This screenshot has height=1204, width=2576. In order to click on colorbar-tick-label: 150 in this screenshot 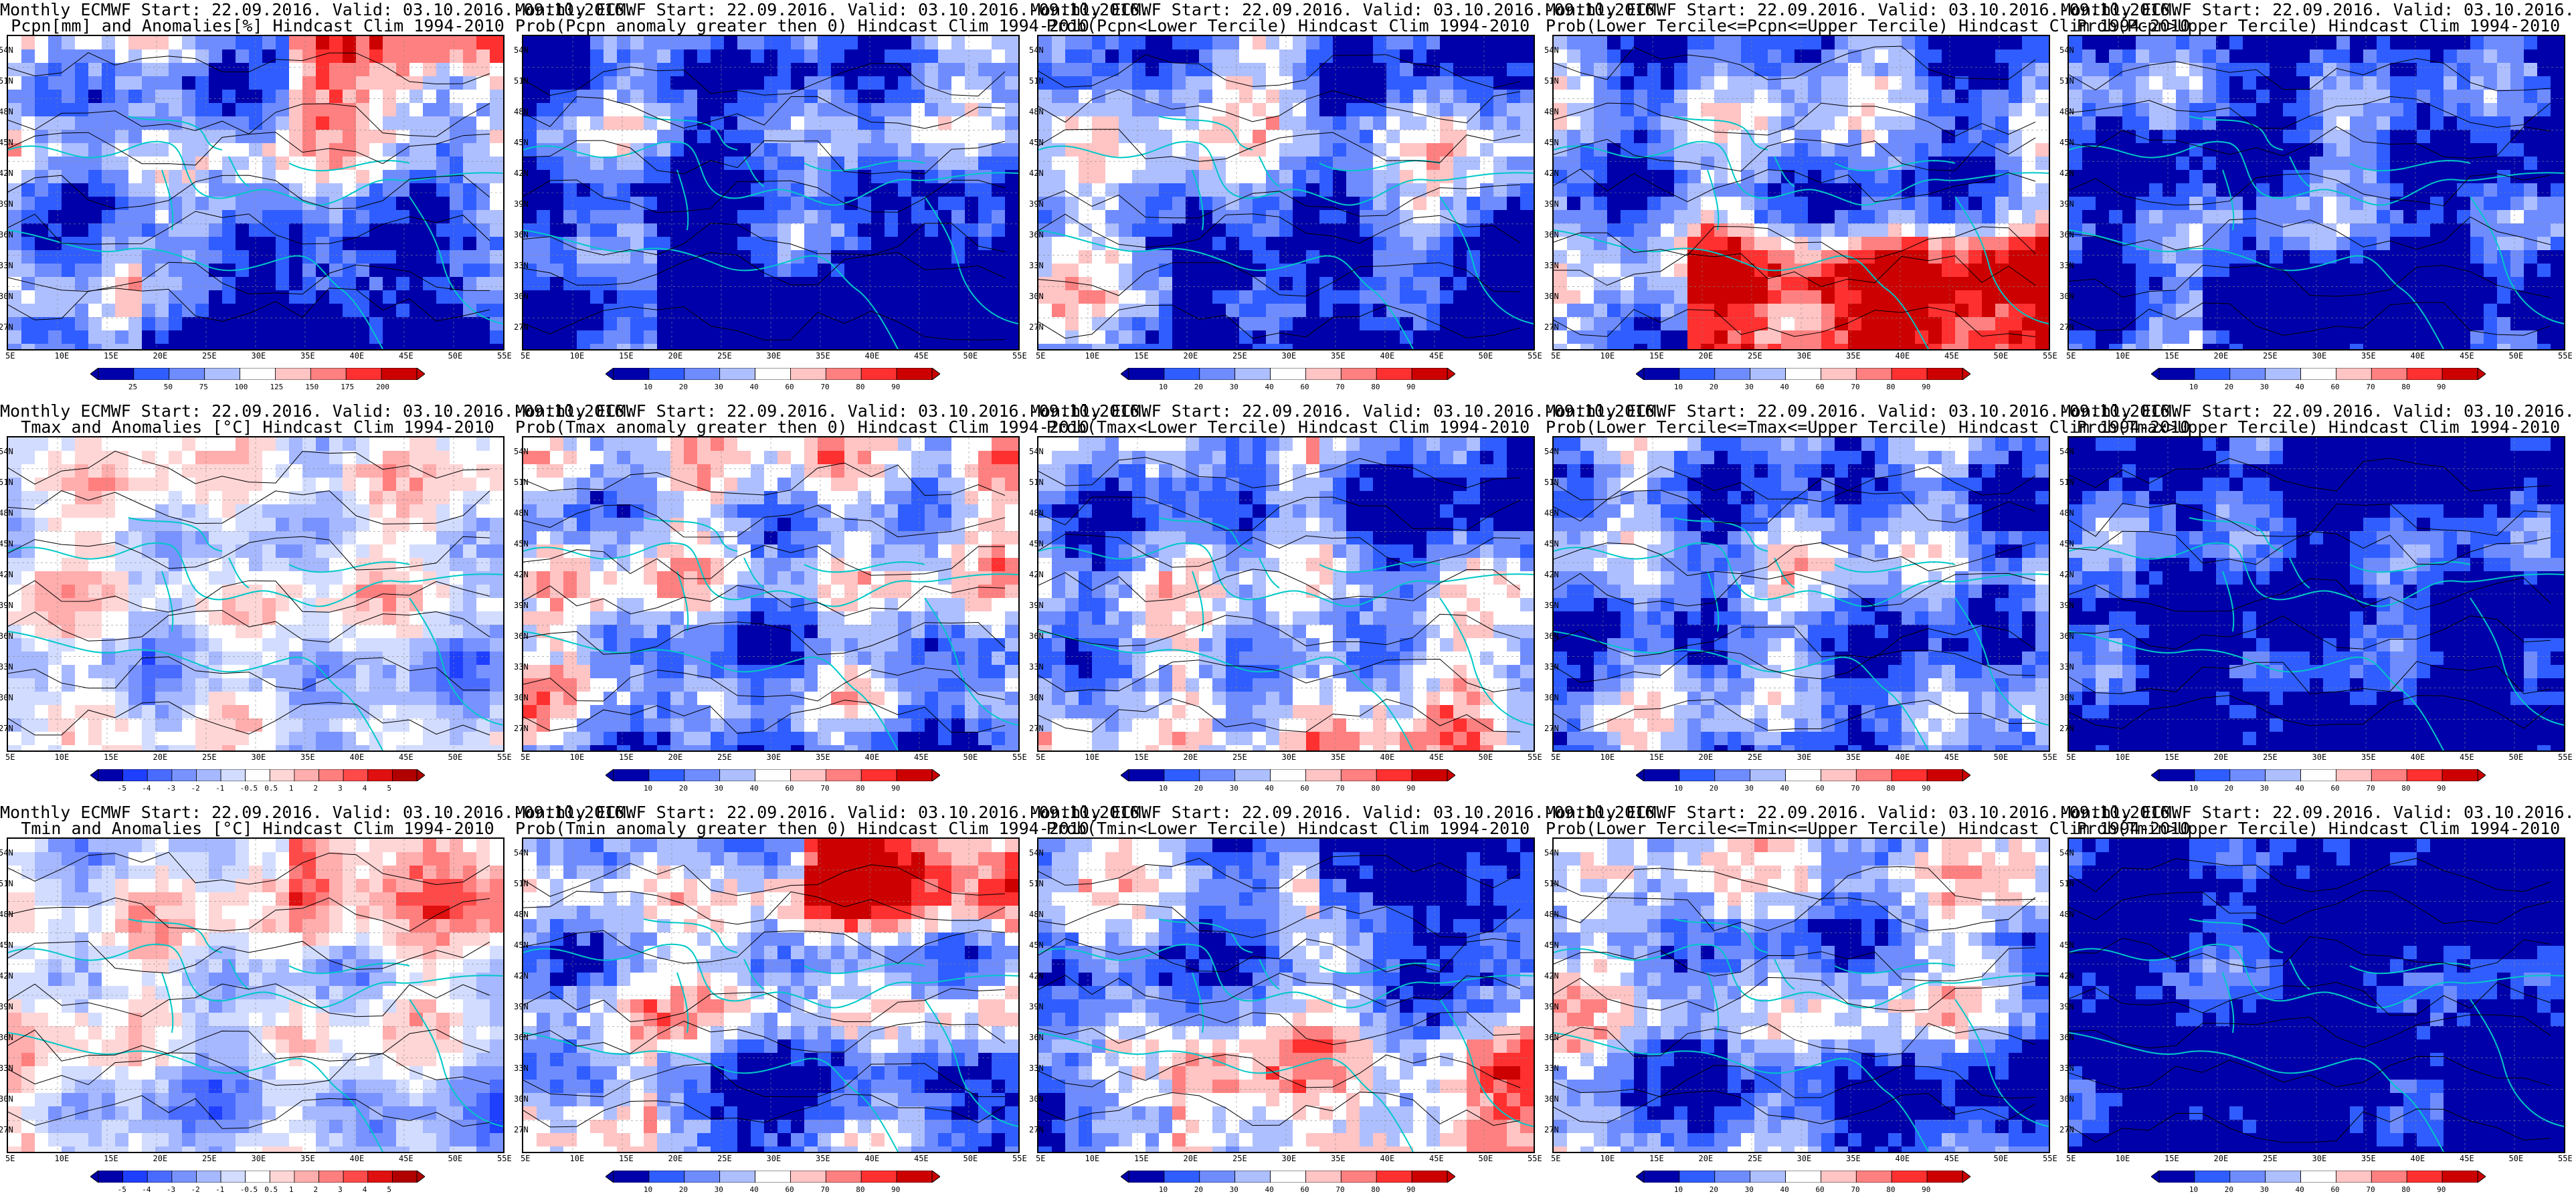, I will do `click(312, 387)`.